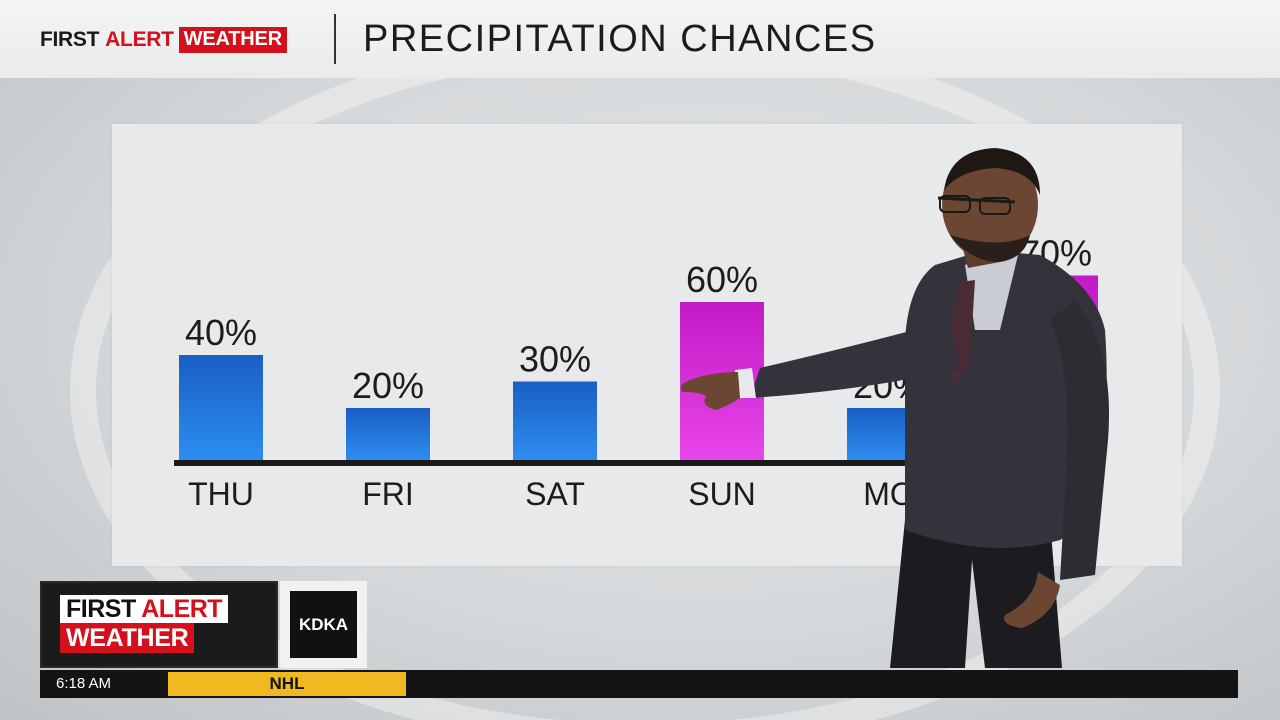 This screenshot has width=1280, height=720. What do you see at coordinates (620, 39) in the screenshot?
I see `page-title: PRECIPITATION CHANCES` at bounding box center [620, 39].